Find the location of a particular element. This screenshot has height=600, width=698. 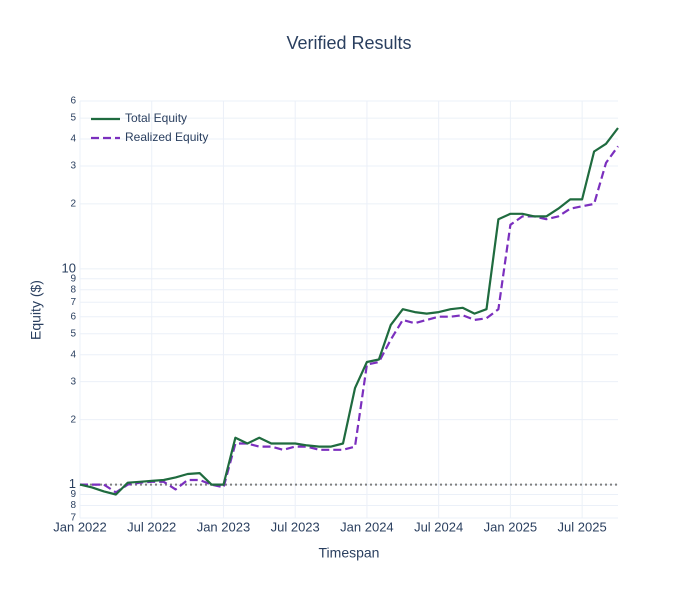

x-tick-label: Jul 2024 is located at coordinates (438, 526).